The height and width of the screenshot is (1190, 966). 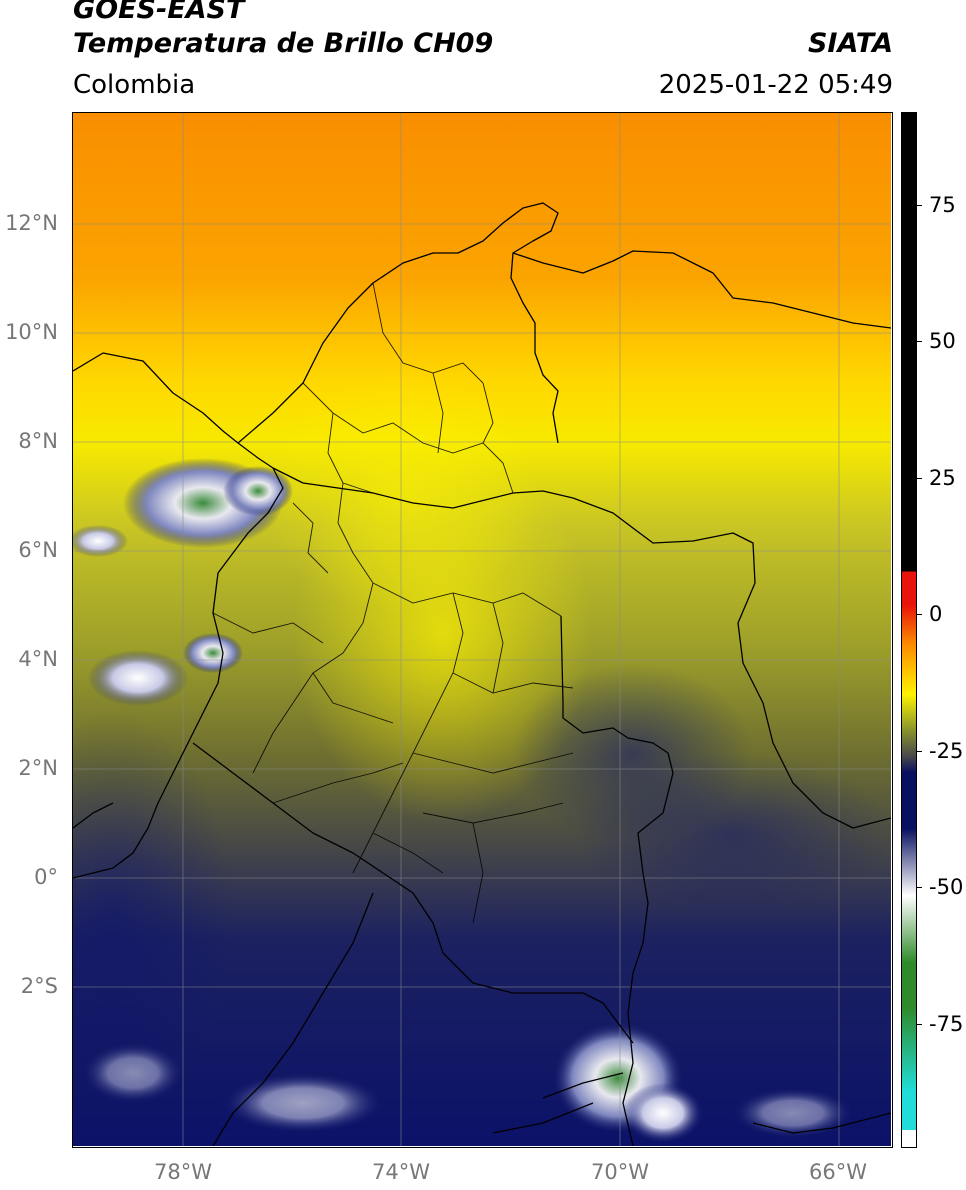 I want to click on product-title: Temperatura de Brillo CH09, so click(x=283, y=43).